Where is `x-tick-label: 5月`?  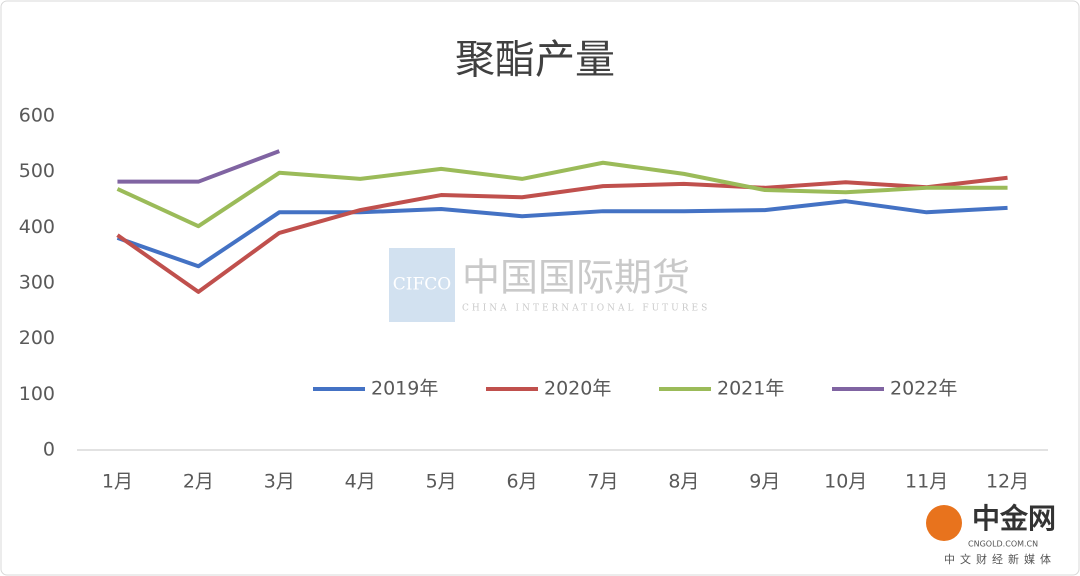
x-tick-label: 5月 is located at coordinates (441, 482).